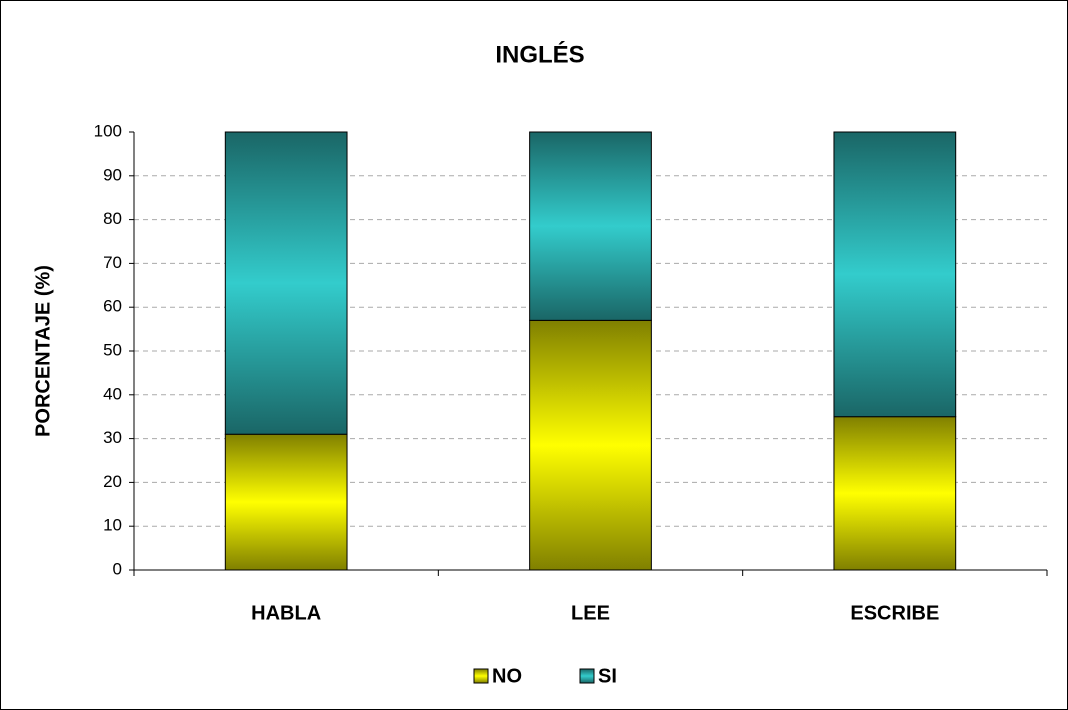 The width and height of the screenshot is (1068, 710). Describe the element at coordinates (112, 174) in the screenshot. I see `y-tick-label: 90` at that location.